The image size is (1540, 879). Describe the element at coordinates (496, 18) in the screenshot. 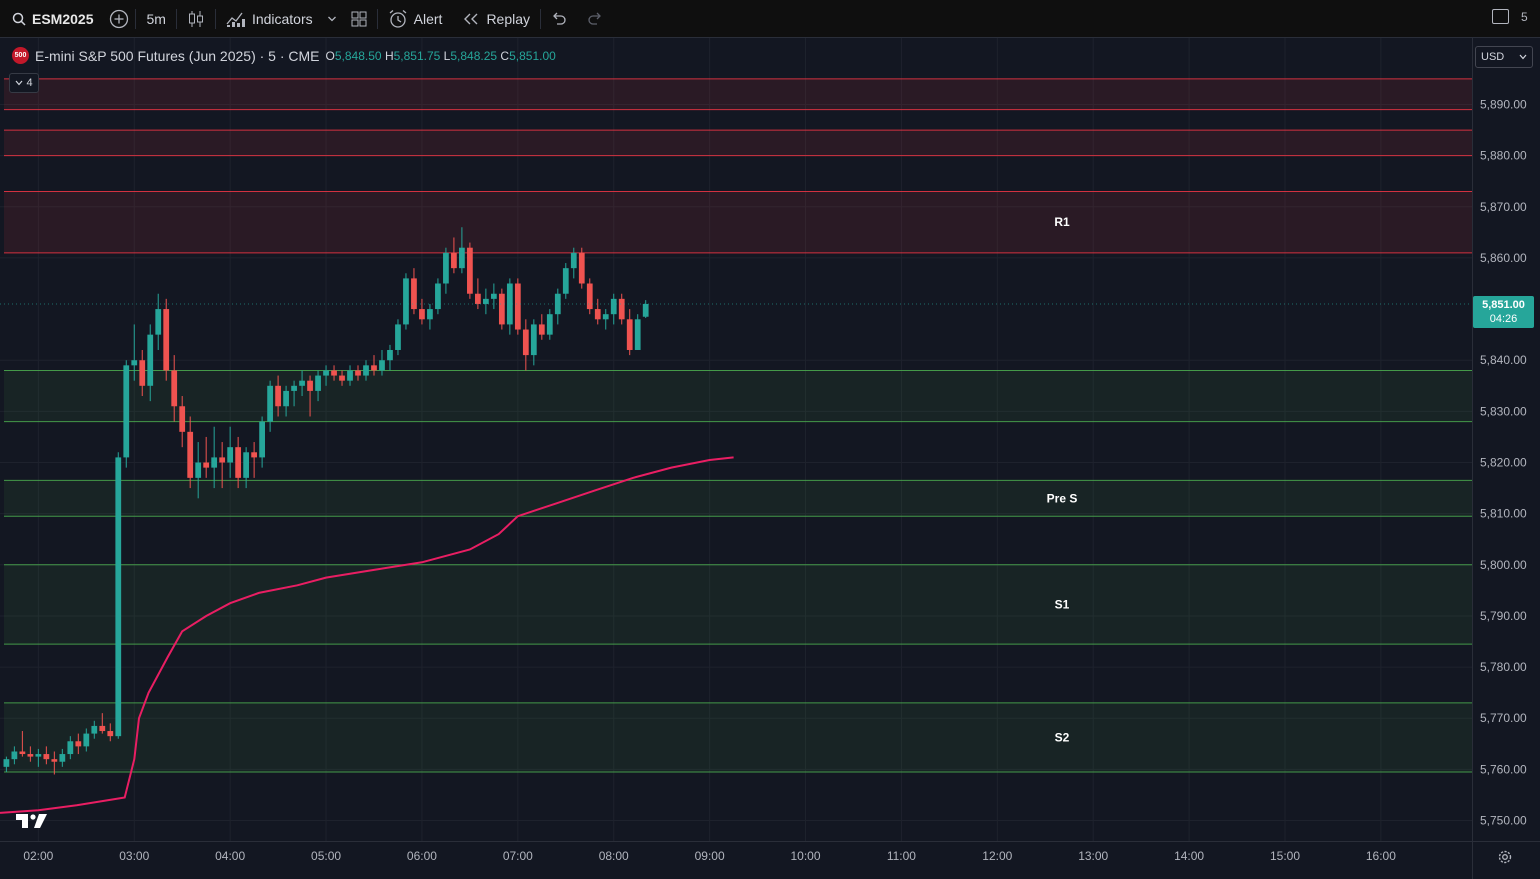

I see `replay-button: Replay` at that location.